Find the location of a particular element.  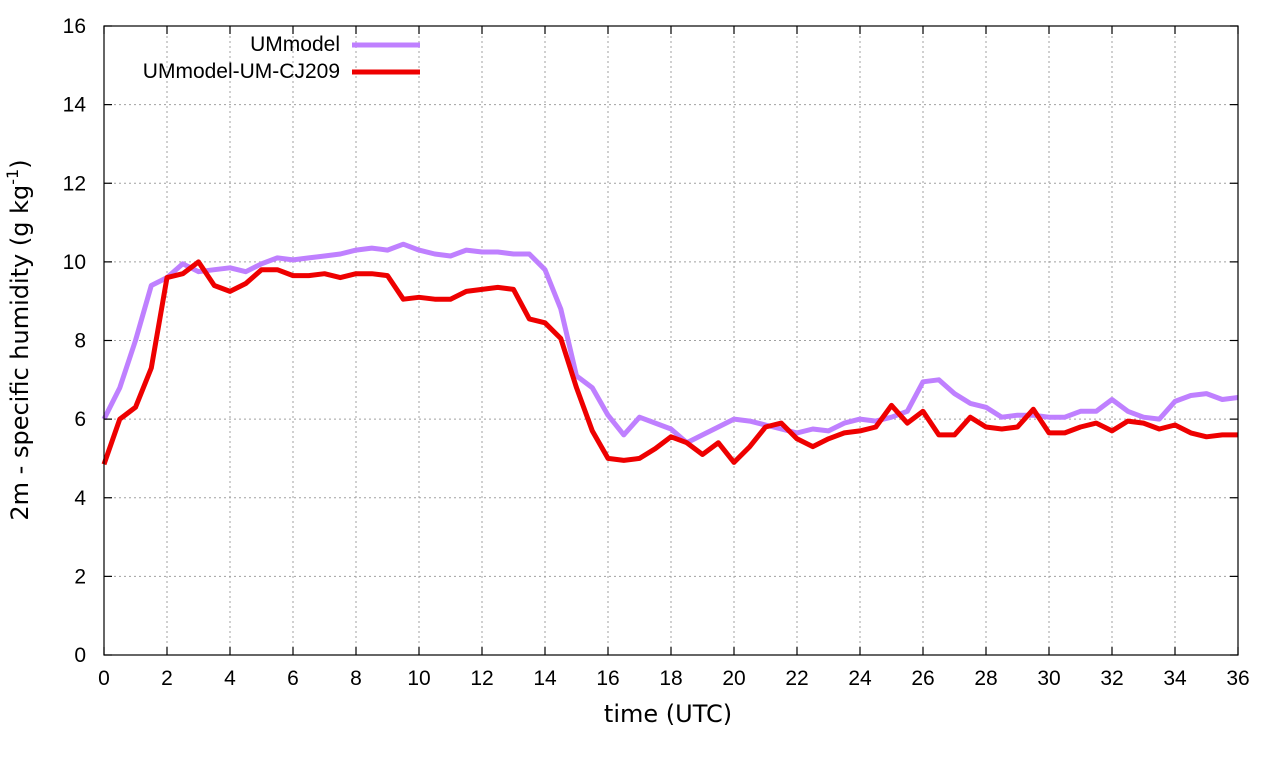

legend: UMmodel UMmodel-UM-CJ209 is located at coordinates (281, 58).